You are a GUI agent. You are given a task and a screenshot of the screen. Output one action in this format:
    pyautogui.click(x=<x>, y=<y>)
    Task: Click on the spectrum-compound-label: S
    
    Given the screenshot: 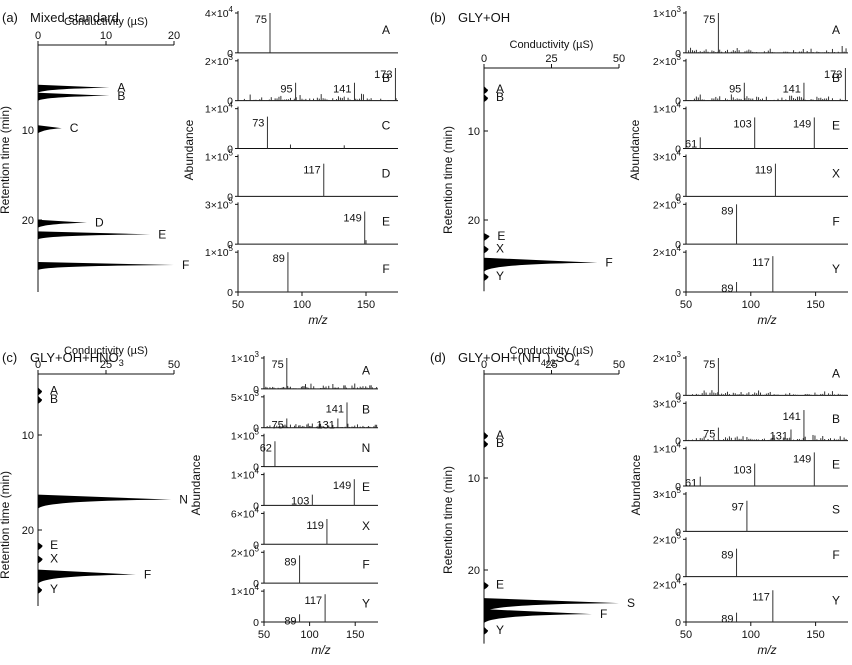 What is the action you would take?
    pyautogui.click(x=836, y=510)
    